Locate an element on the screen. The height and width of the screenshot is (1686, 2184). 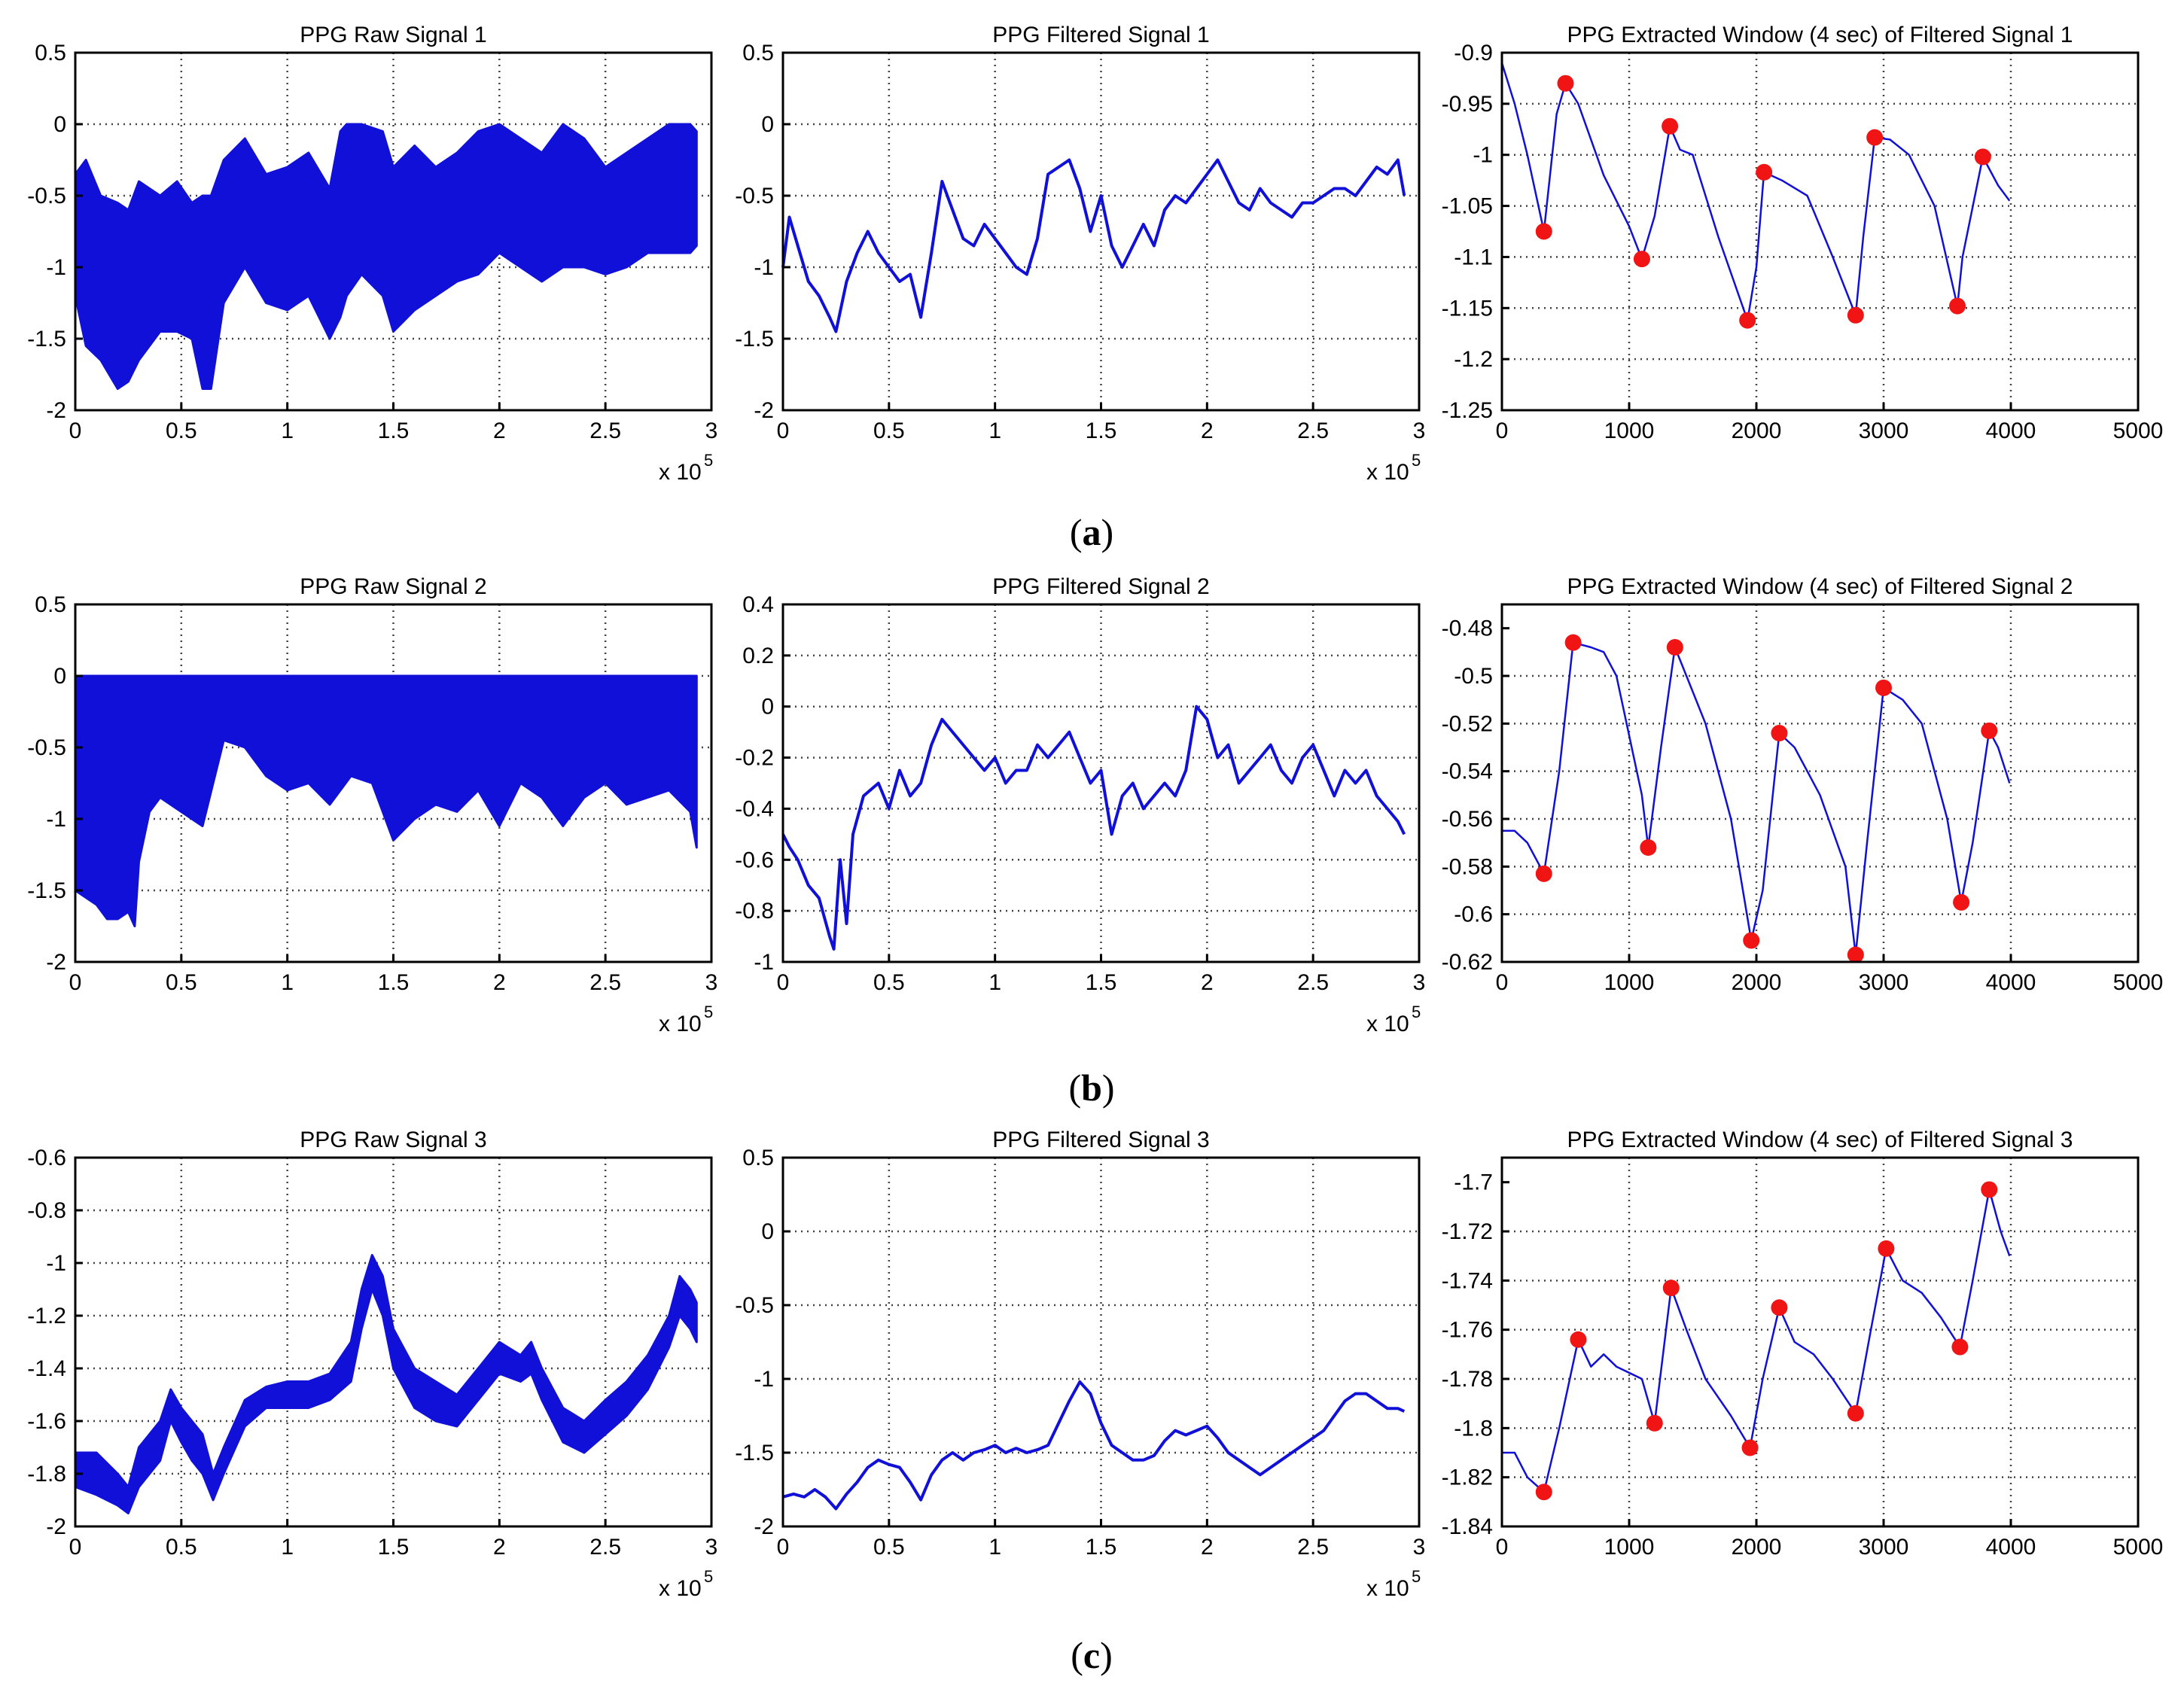
y-tick-label: -0.48 is located at coordinates (1467, 628).